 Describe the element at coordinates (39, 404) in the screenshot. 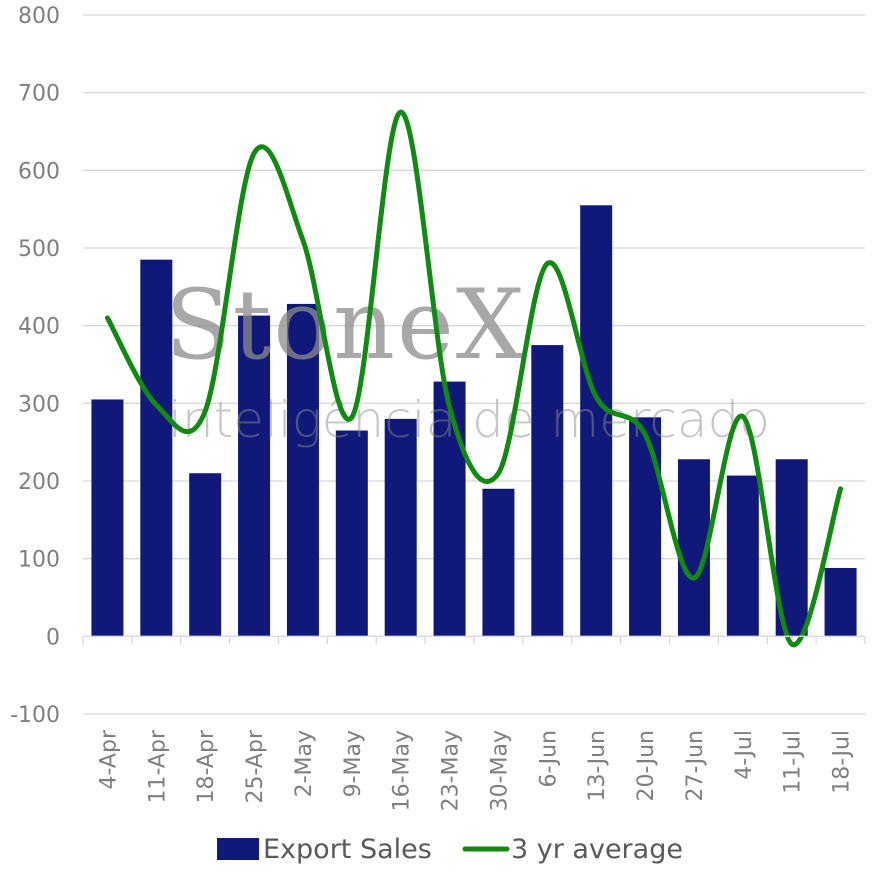

I see `y-tick-label: 300` at that location.